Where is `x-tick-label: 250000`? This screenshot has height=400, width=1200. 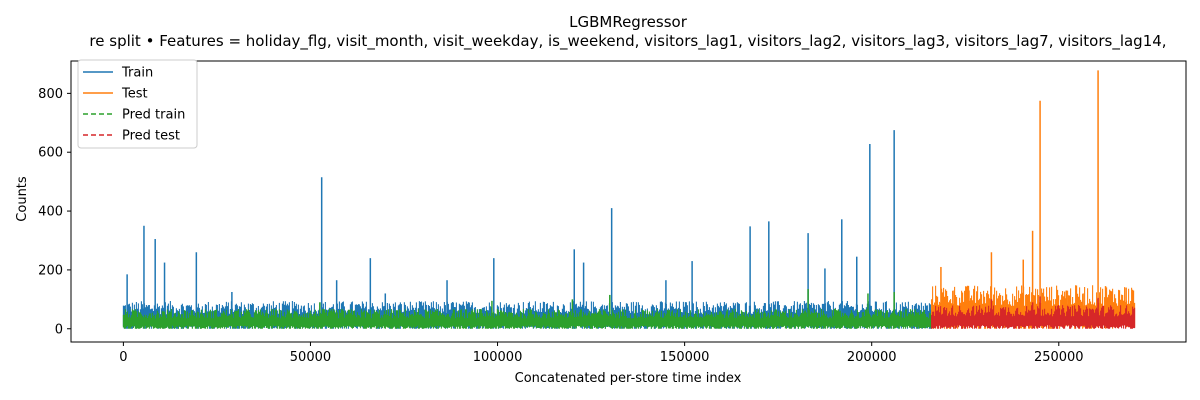
x-tick-label: 250000 is located at coordinates (1059, 357).